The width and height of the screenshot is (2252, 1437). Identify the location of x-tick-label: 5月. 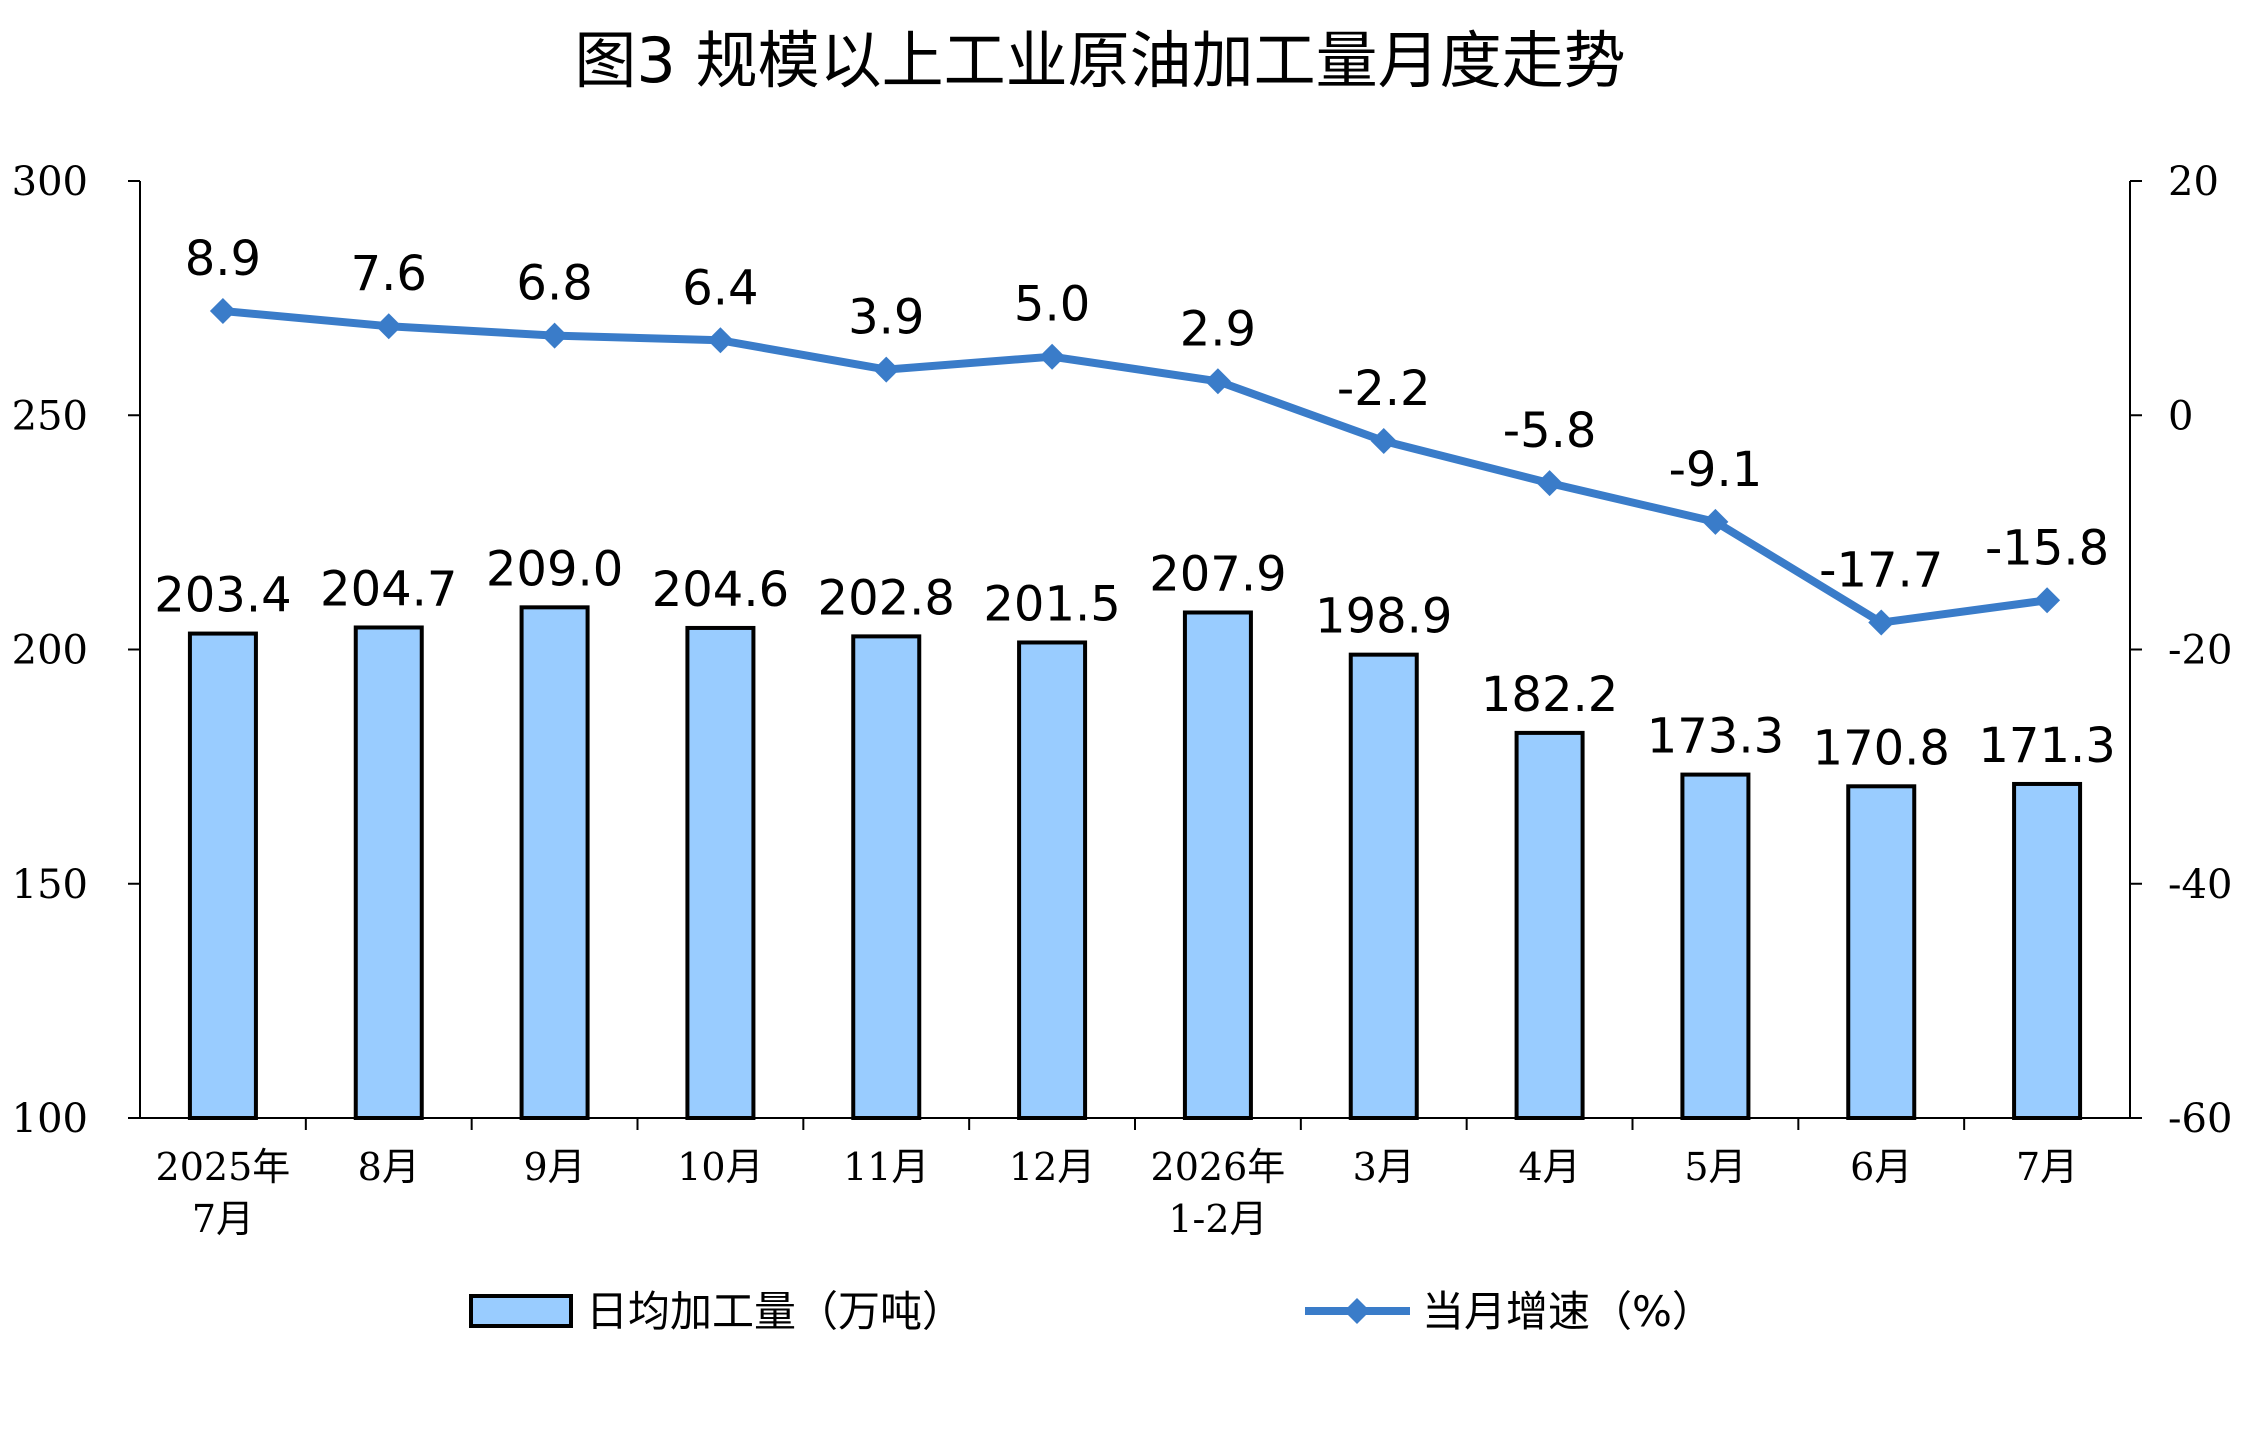
(1715, 1167).